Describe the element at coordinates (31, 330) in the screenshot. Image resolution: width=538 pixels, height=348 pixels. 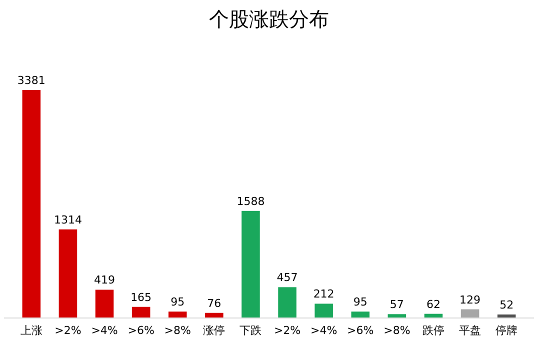
I see `x-tick-label: 上涨` at that location.